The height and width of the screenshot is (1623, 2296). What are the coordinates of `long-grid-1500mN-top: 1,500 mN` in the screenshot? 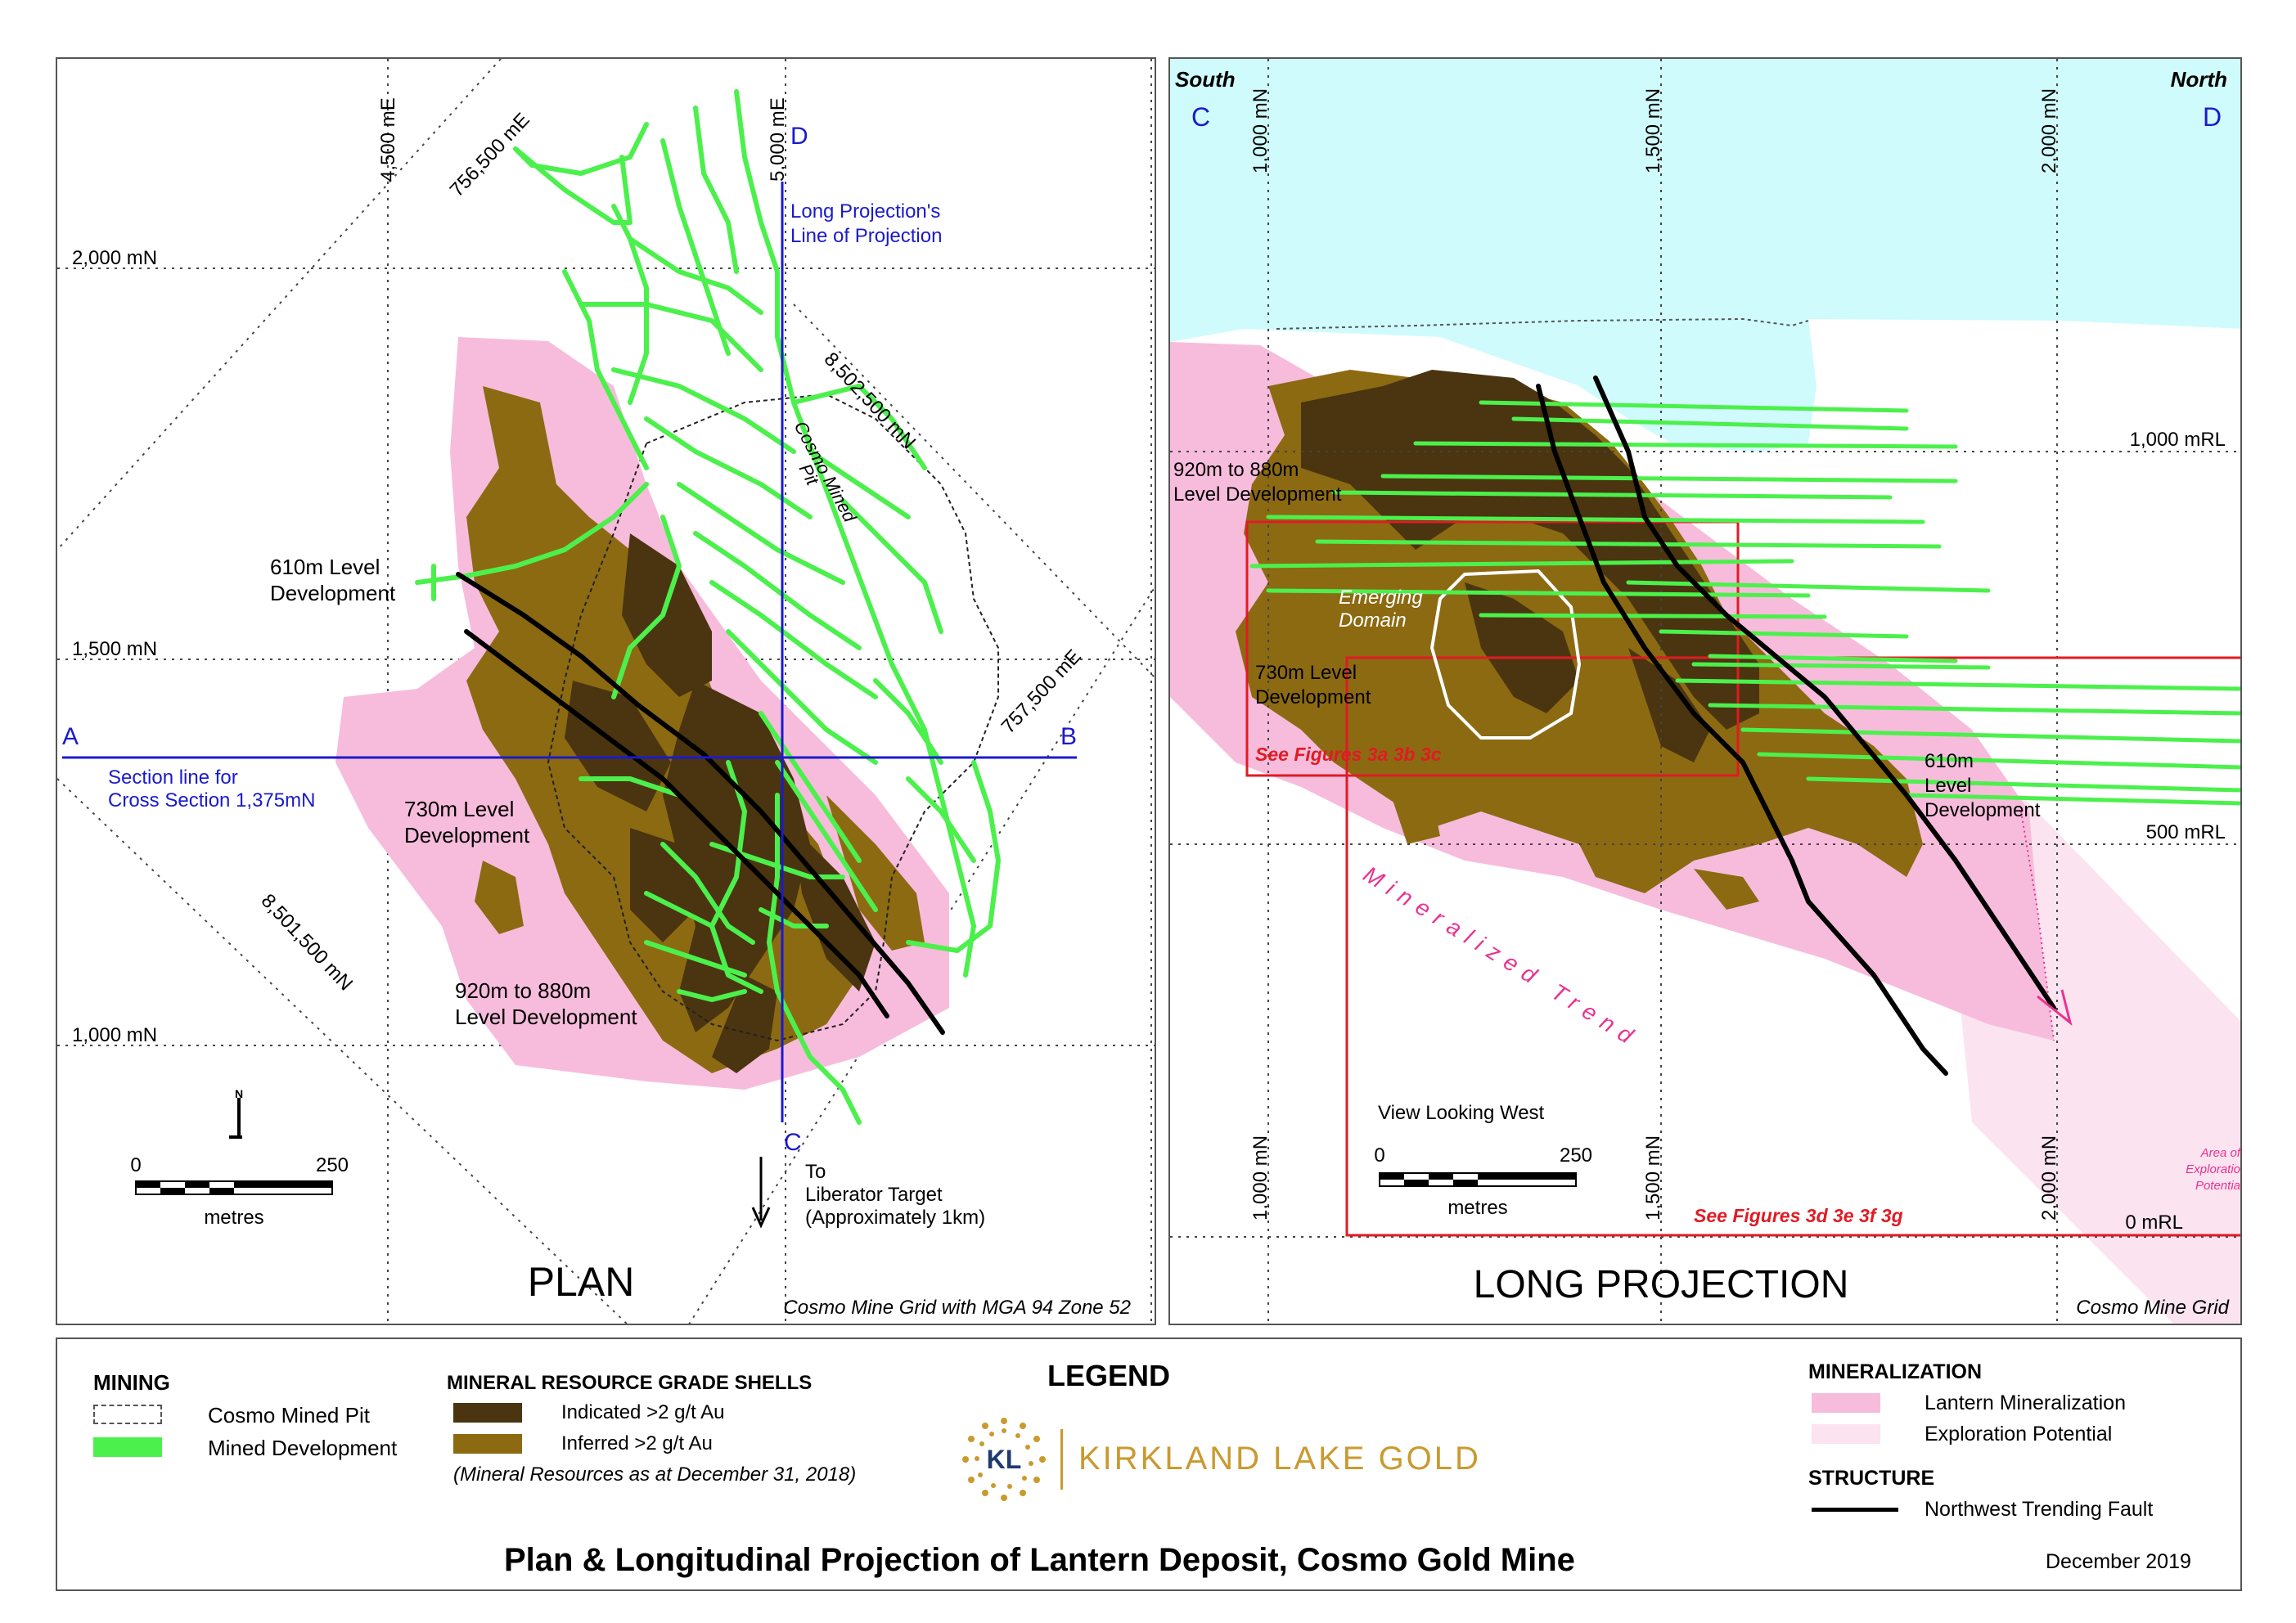 It's located at (1653, 130).